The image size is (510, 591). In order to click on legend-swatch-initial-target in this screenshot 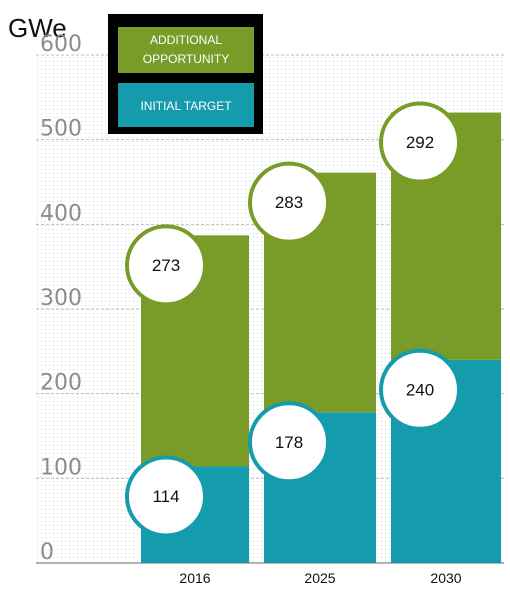, I will do `click(186, 105)`.